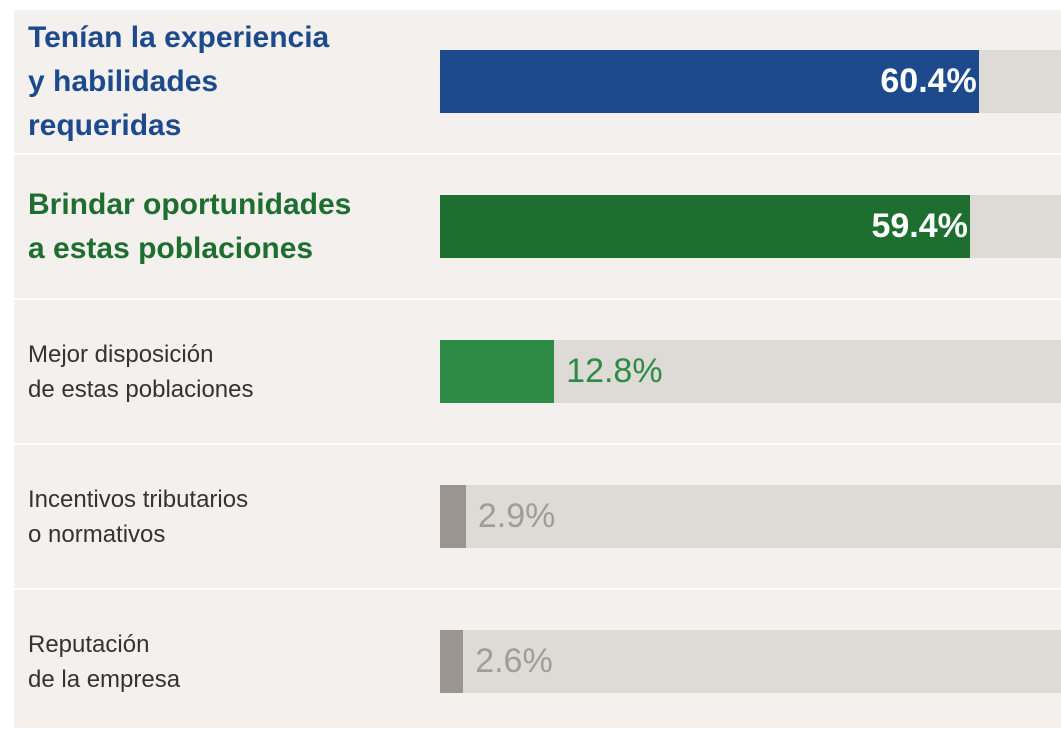 Image resolution: width=1061 pixels, height=733 pixels. Describe the element at coordinates (141, 371) in the screenshot. I see `category-label: Mejor disposición de estas poblaciones` at that location.